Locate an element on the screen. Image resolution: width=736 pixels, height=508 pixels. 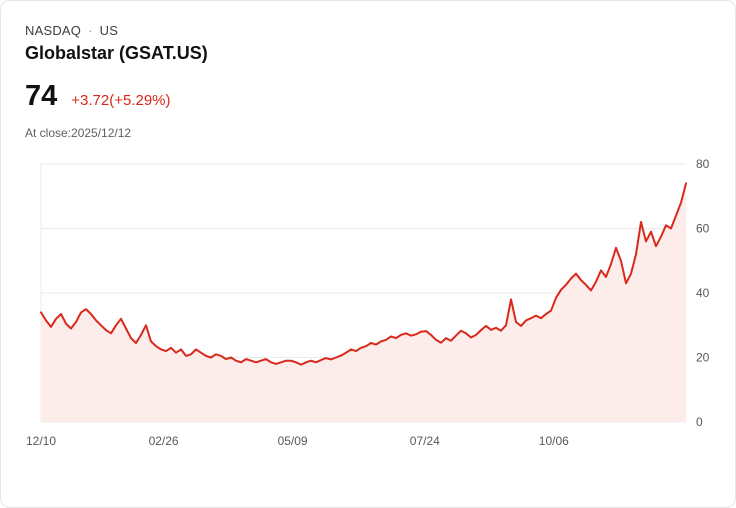
exchange-row: NASDAQ · US is located at coordinates (368, 30).